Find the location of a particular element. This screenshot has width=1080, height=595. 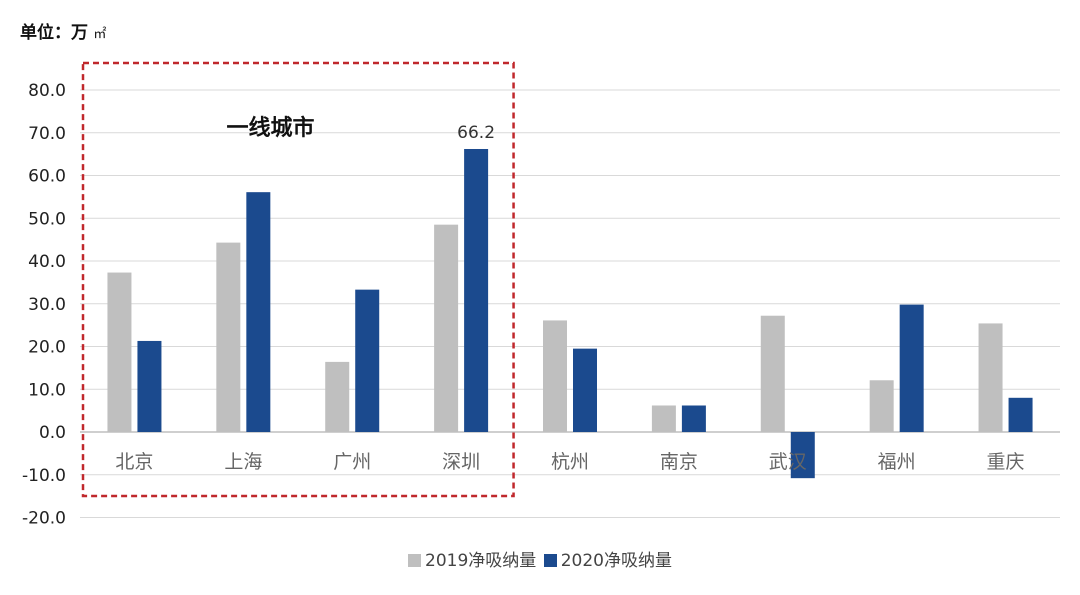

x-category-label: 深圳 is located at coordinates (461, 462).